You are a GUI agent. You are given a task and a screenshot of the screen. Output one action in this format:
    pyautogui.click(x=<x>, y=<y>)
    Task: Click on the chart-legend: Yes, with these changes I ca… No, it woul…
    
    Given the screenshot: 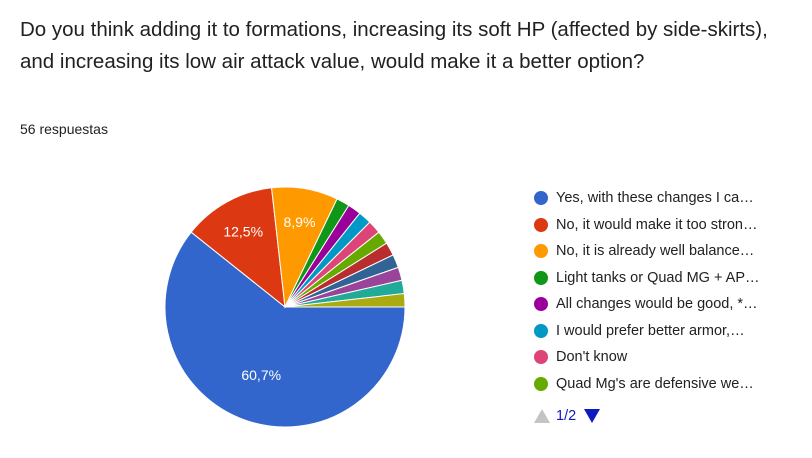 What is the action you would take?
    pyautogui.click(x=647, y=291)
    